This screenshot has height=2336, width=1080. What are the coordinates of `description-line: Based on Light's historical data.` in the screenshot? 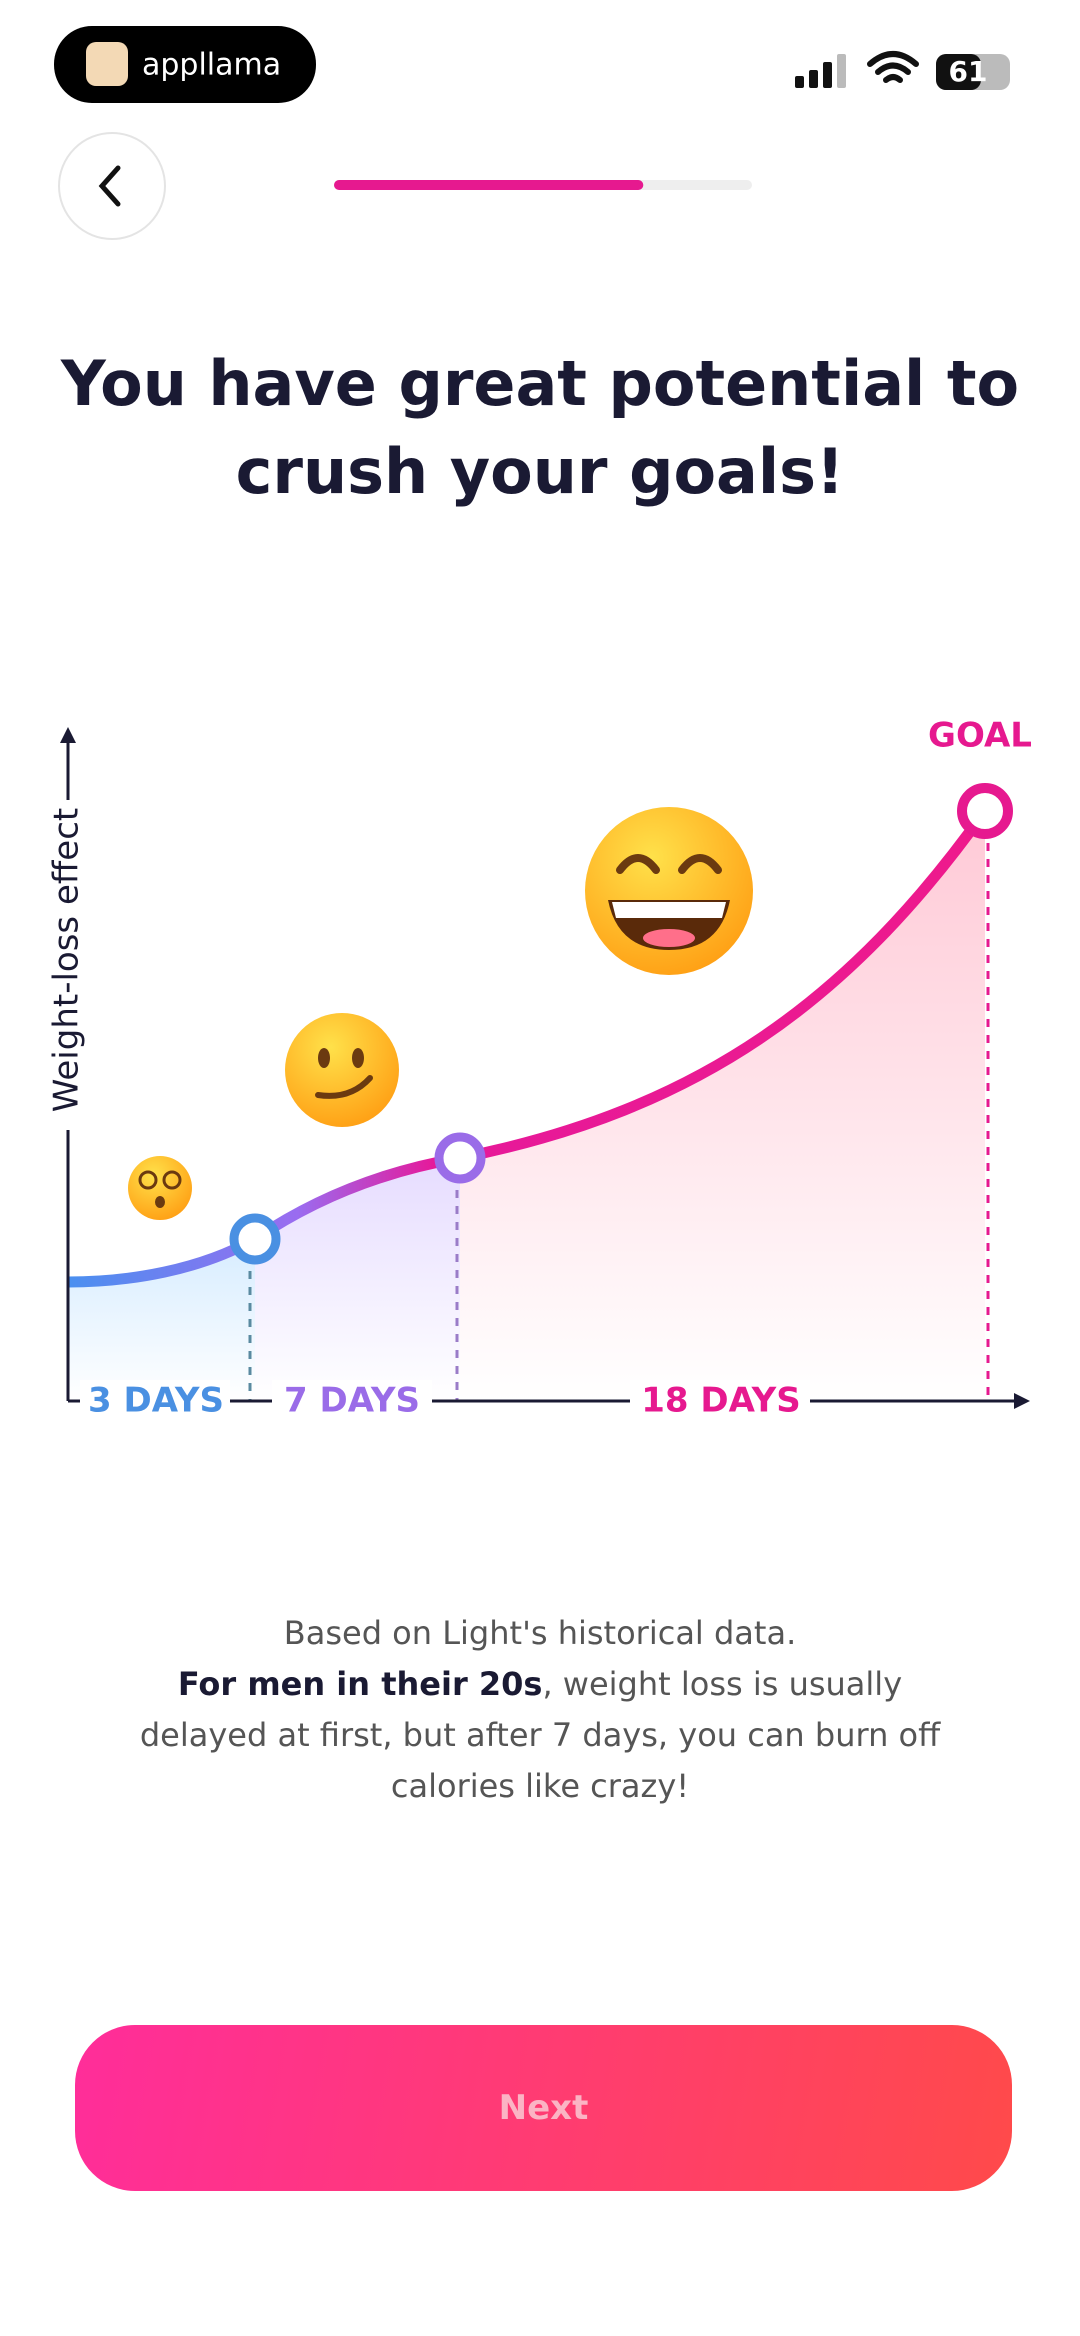 It's located at (540, 1633).